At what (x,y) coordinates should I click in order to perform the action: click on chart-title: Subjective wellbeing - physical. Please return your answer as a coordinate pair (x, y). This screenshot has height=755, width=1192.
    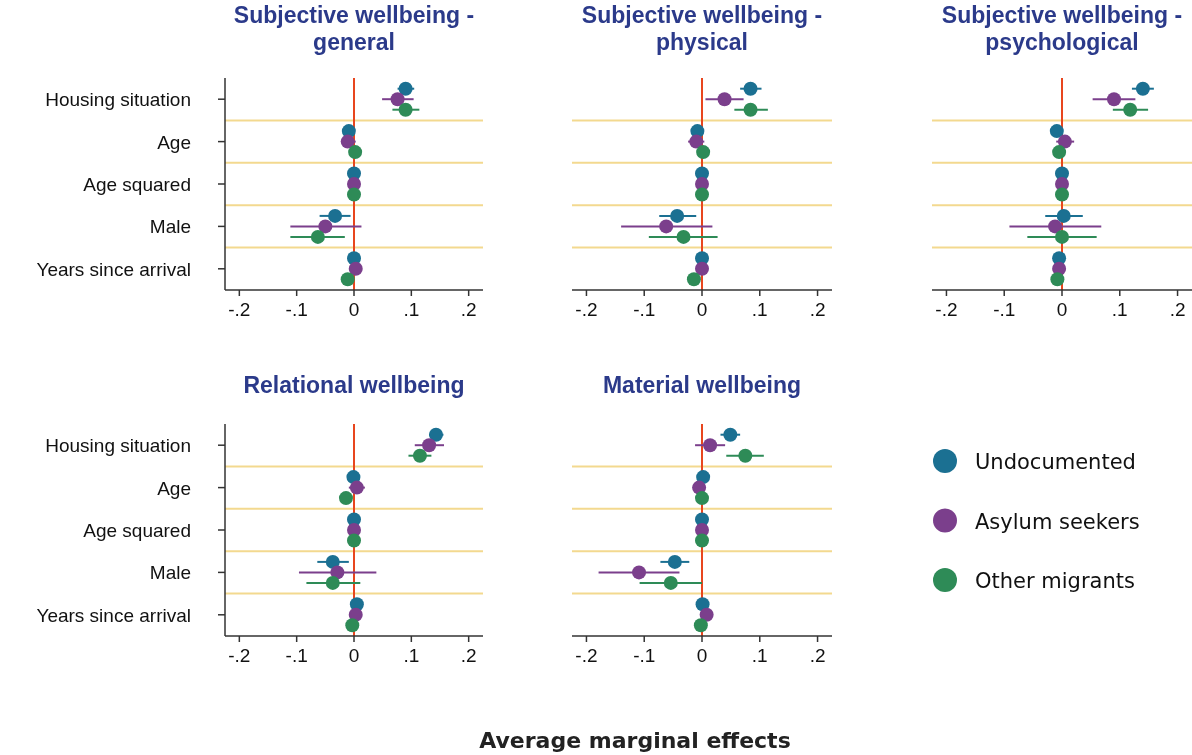
    Looking at the image, I should click on (702, 28).